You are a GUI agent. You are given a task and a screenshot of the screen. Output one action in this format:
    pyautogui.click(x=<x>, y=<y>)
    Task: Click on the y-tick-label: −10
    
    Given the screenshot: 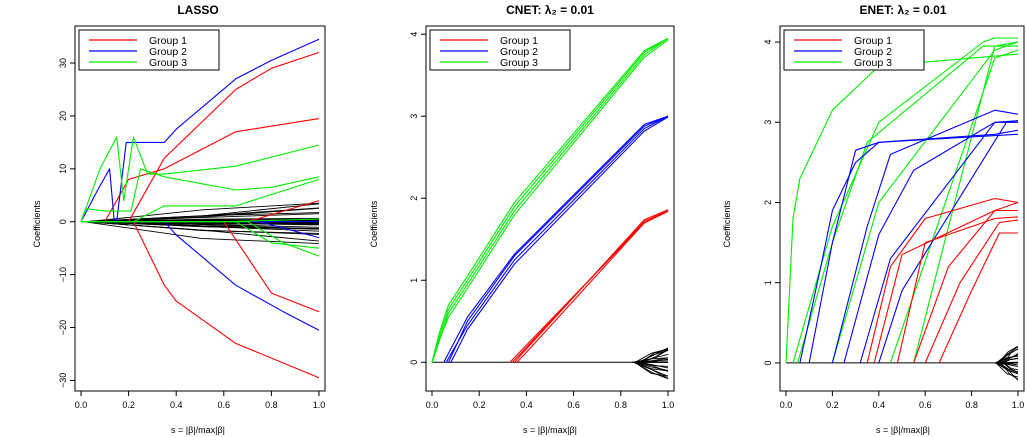 What is the action you would take?
    pyautogui.click(x=63, y=274)
    